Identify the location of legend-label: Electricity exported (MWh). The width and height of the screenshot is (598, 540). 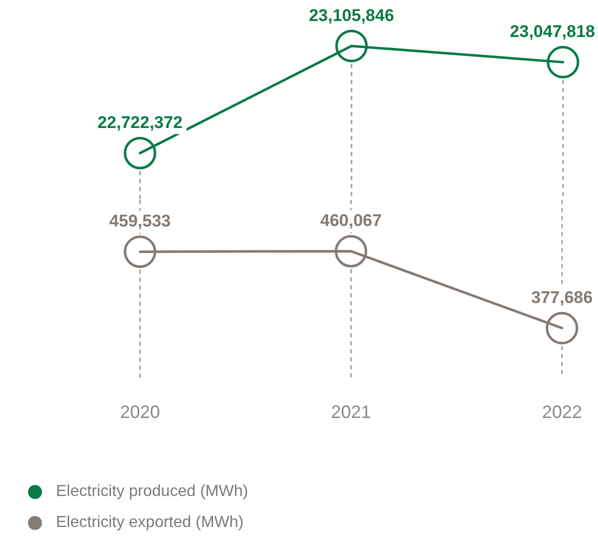
(150, 523).